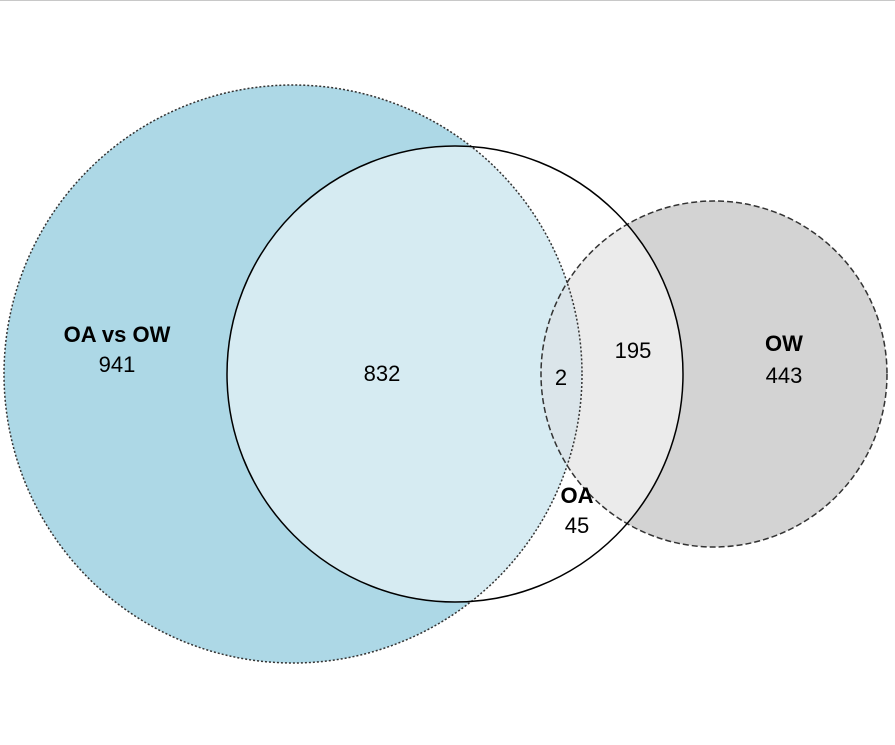 The height and width of the screenshot is (745, 895). What do you see at coordinates (633, 350) in the screenshot?
I see `count-oa-and-ow: 195` at bounding box center [633, 350].